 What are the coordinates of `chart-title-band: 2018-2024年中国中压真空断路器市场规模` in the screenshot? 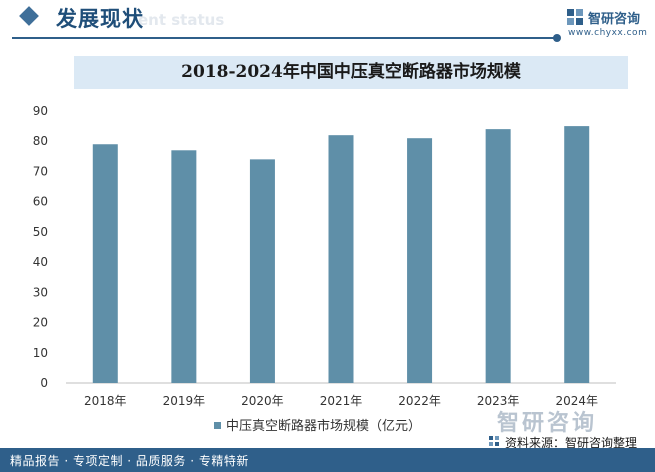 It's located at (351, 72).